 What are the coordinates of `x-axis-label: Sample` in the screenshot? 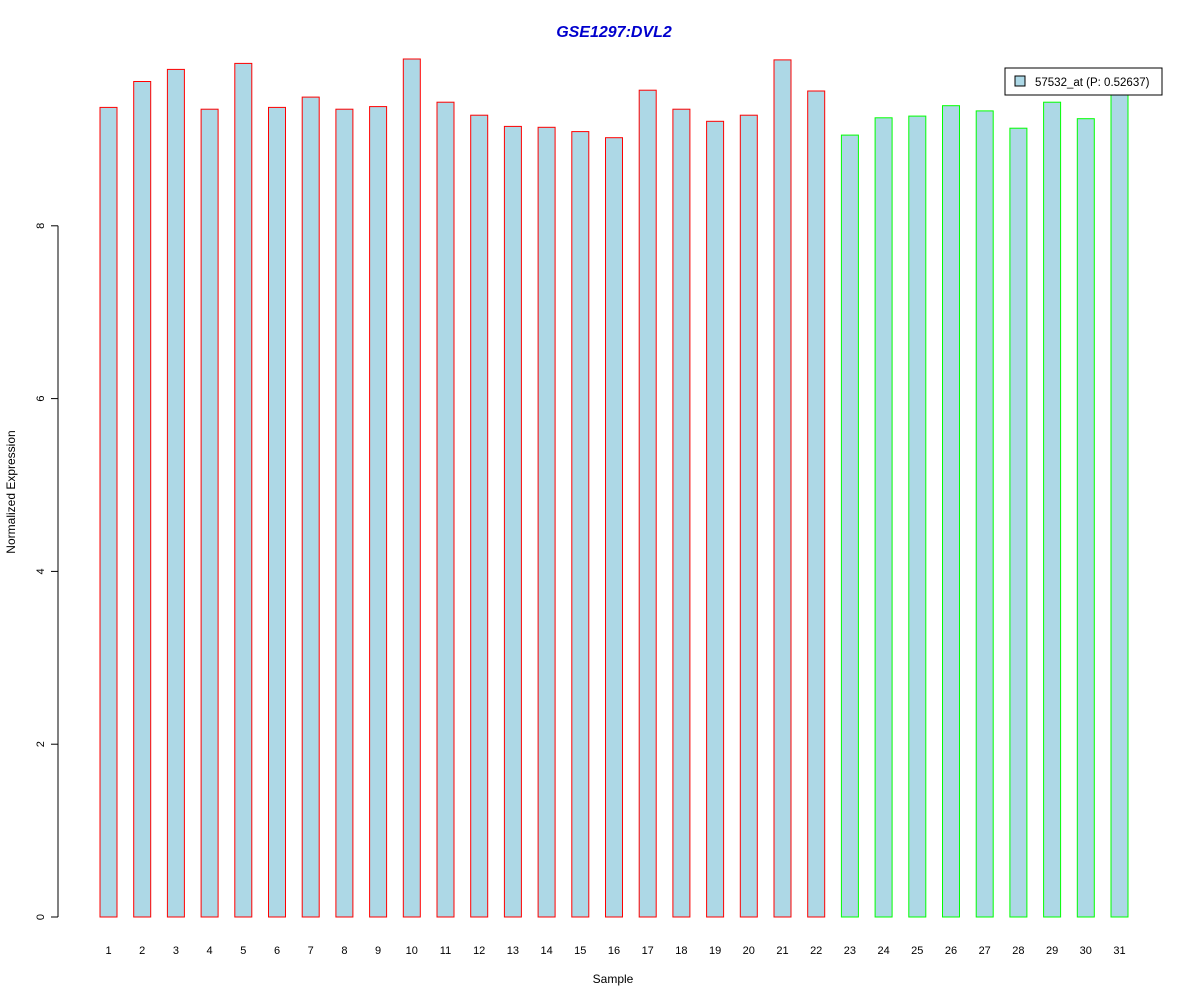 It's located at (613, 979).